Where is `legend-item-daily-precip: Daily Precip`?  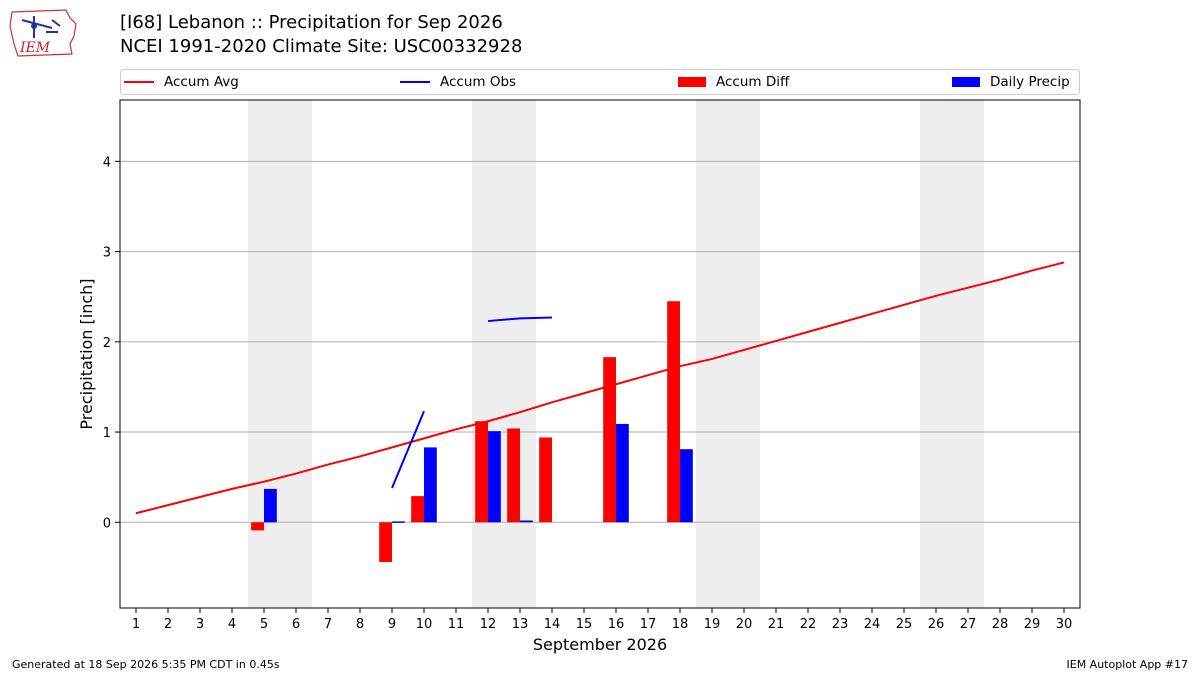 legend-item-daily-precip: Daily Precip is located at coordinates (1011, 82).